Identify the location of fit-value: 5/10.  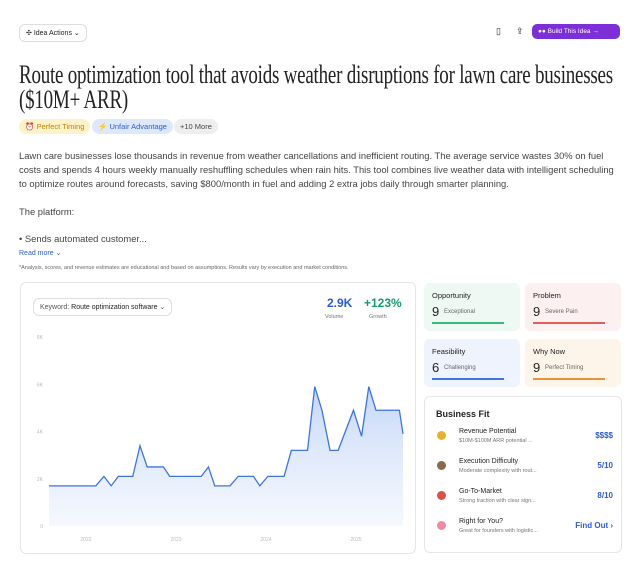
(605, 465).